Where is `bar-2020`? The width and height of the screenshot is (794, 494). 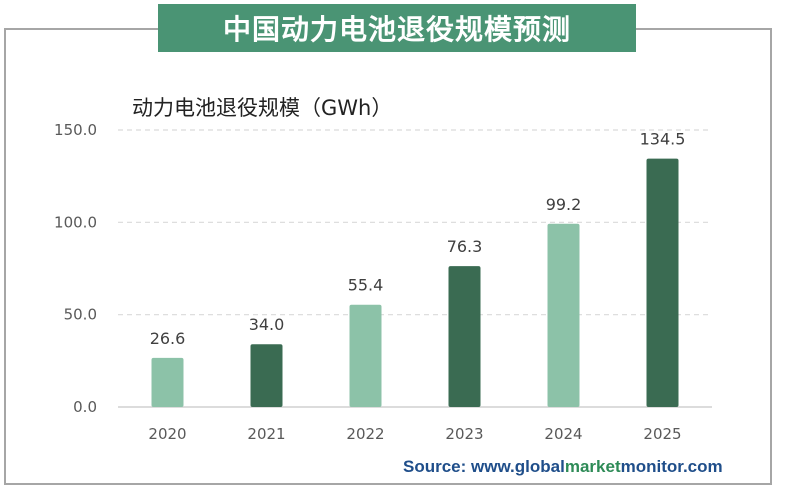
bar-2020 is located at coordinates (167, 382).